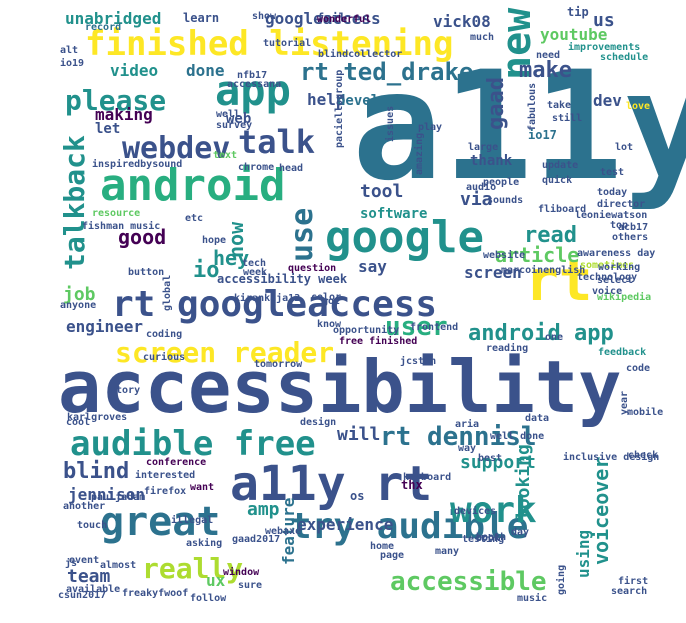 Image resolution: width=686 pixels, height=623 pixels. What do you see at coordinates (390, 124) in the screenshot?
I see `word-issues: issues` at bounding box center [390, 124].